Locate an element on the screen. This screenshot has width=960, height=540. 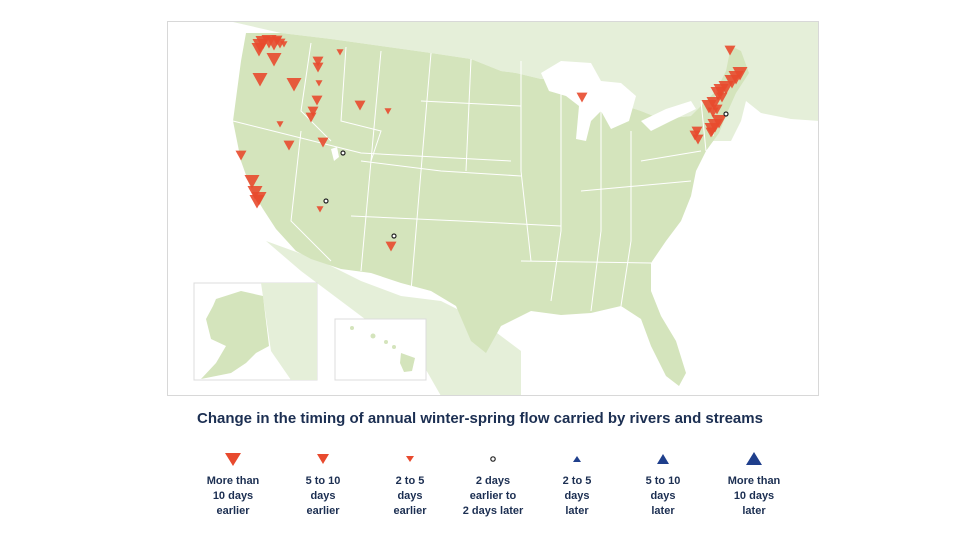
triangle-up-medium-icon is located at coordinates (663, 459).